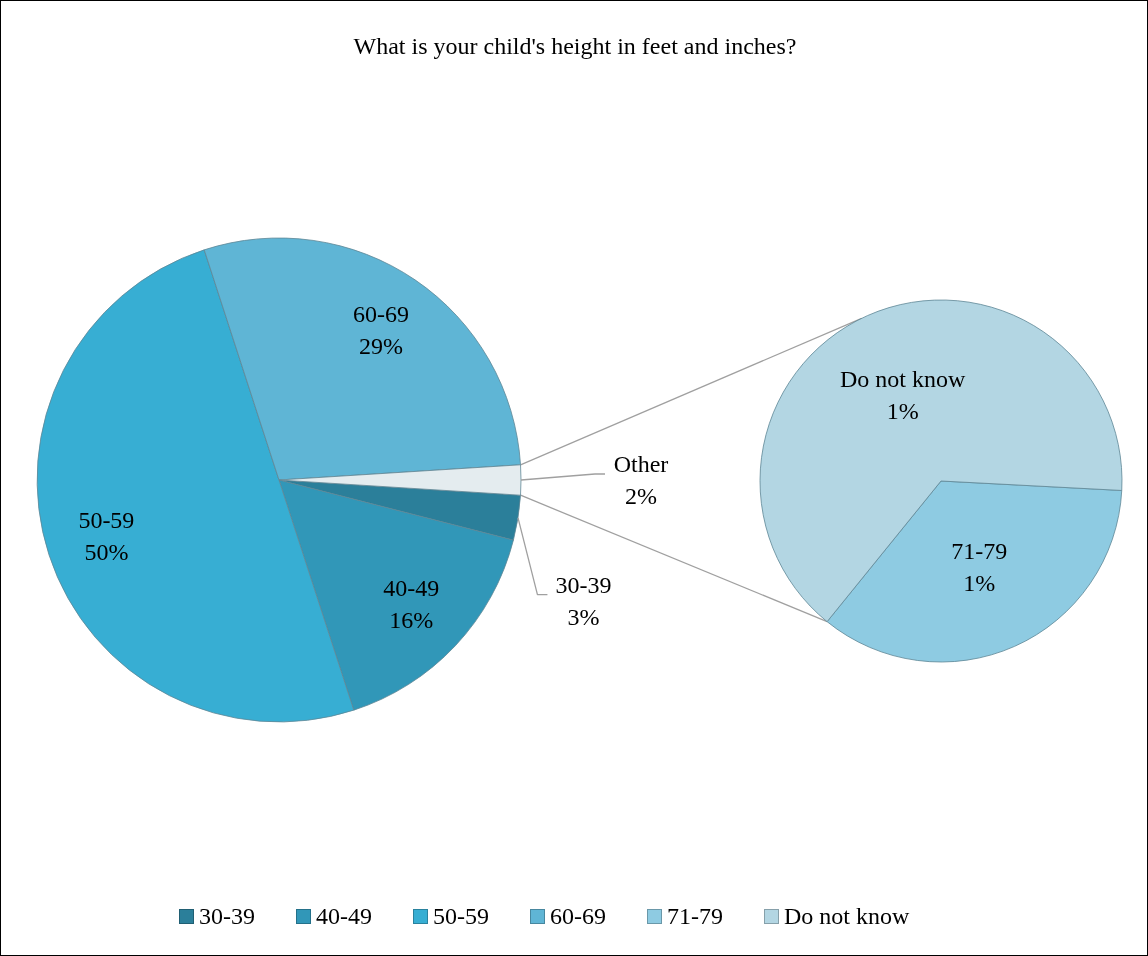 Image resolution: width=1148 pixels, height=956 pixels. I want to click on chart-title: What is your child's height in feet and inches?, so click(575, 46).